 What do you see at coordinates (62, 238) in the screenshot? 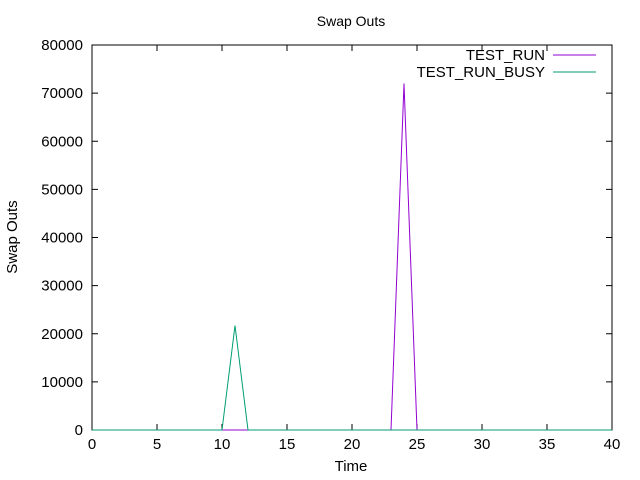
I see `y-tick-label: 40000` at bounding box center [62, 238].